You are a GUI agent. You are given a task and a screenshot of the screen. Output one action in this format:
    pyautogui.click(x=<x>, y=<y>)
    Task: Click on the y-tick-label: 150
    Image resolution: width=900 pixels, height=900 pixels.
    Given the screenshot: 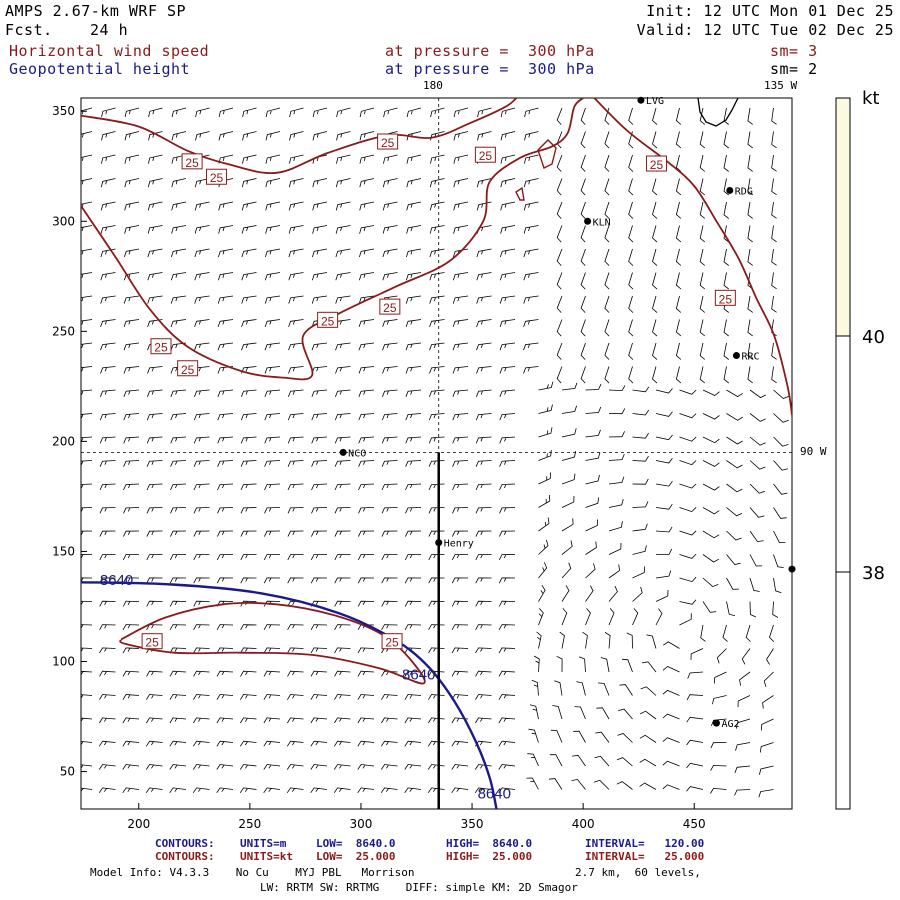 What is the action you would take?
    pyautogui.click(x=63, y=551)
    